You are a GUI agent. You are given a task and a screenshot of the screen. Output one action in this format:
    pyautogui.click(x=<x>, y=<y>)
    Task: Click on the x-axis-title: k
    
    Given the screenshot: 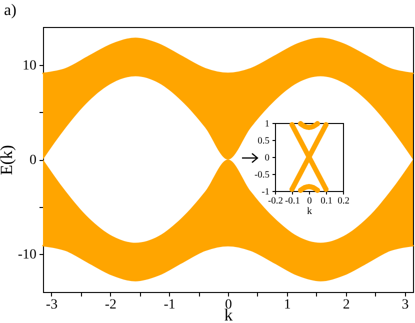 What is the action you would take?
    pyautogui.click(x=309, y=211)
    